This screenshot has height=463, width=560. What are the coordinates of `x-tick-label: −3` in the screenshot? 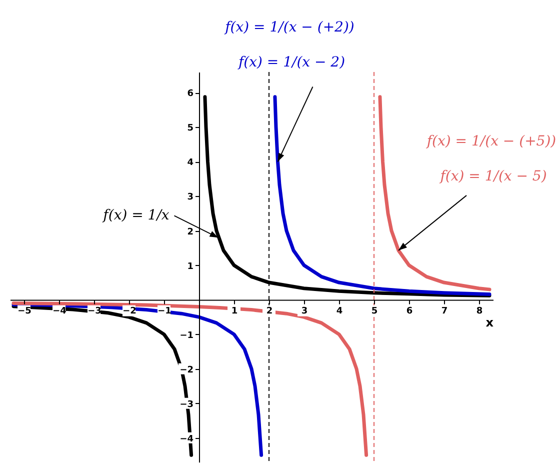 It's located at (95, 311).